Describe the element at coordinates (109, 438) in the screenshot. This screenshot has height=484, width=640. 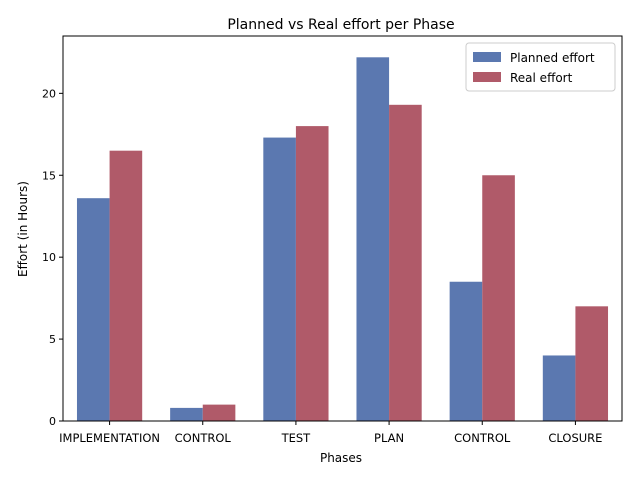
I see `x-tick-label: IMPLEMENTATION` at that location.